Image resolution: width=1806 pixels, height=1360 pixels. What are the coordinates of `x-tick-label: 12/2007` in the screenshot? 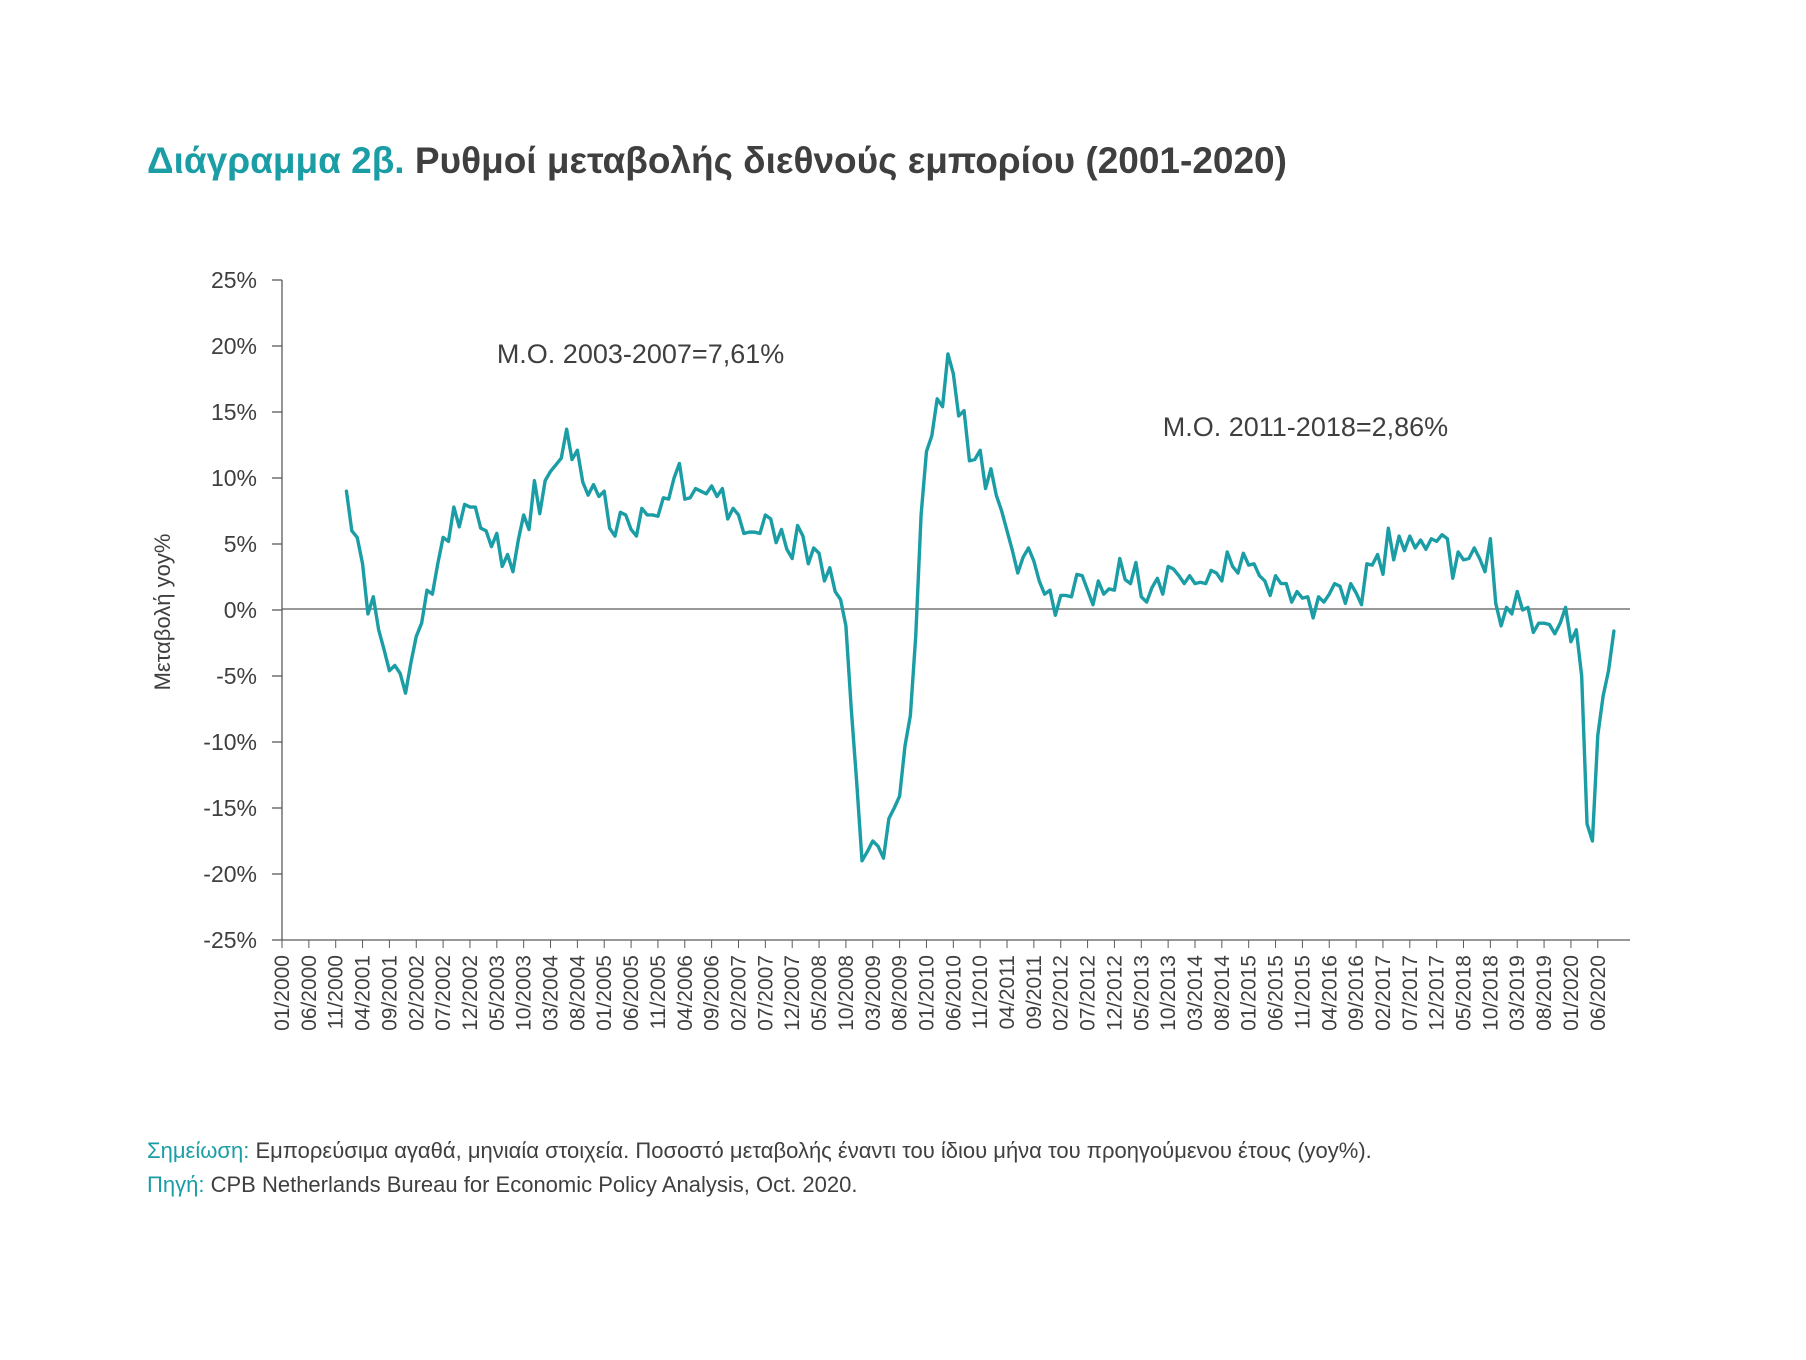 It's located at (792, 993).